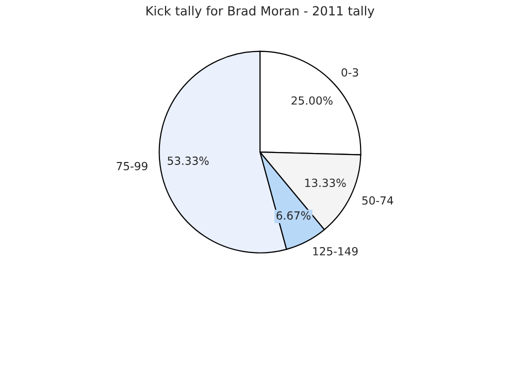 The image size is (520, 390). What do you see at coordinates (325, 183) in the screenshot?
I see `data-label: 13.33%` at bounding box center [325, 183].